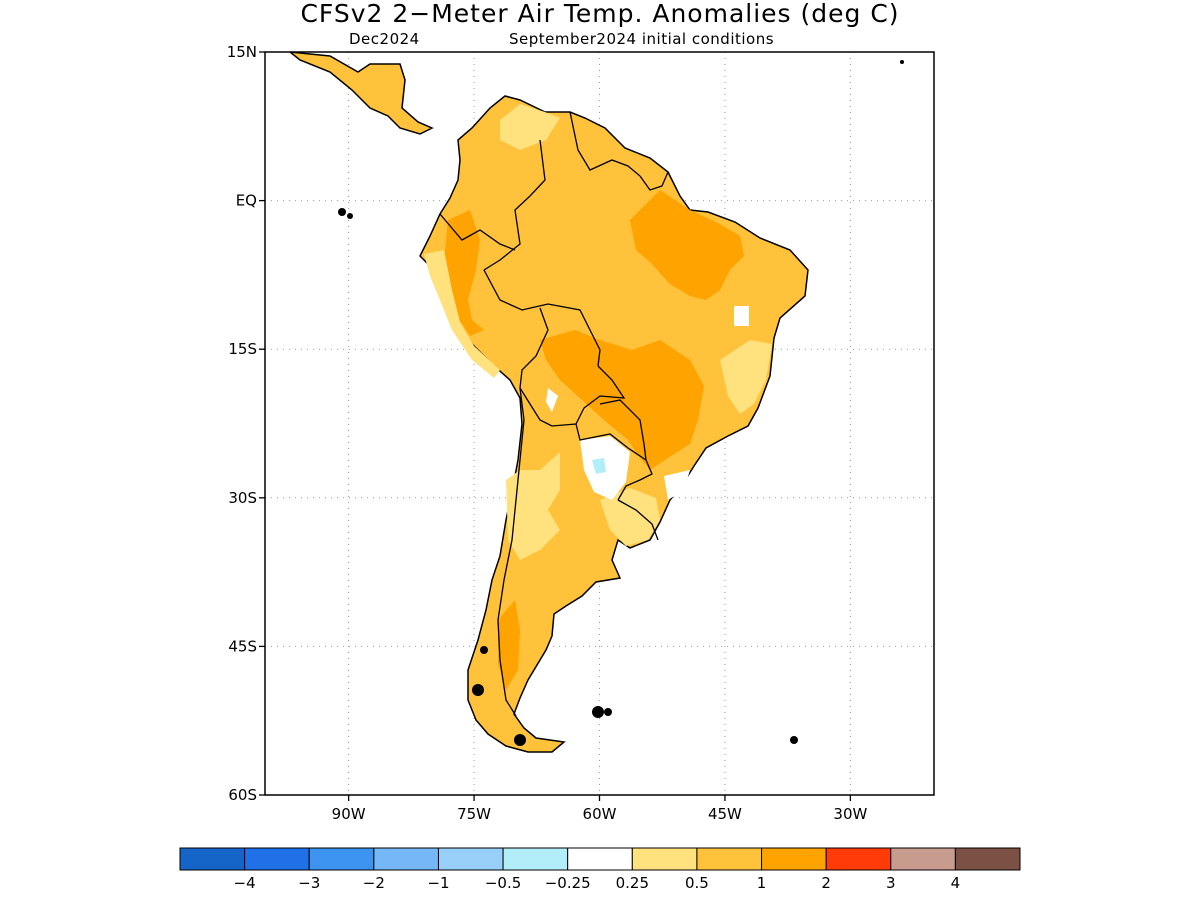  What do you see at coordinates (384, 39) in the screenshot?
I see `forecast-month: Dec2024` at bounding box center [384, 39].